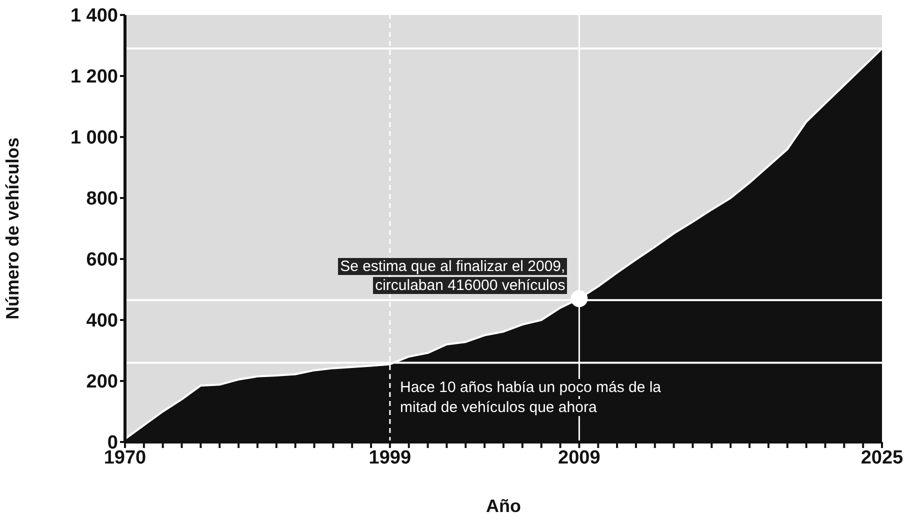 The width and height of the screenshot is (917, 523). Describe the element at coordinates (579, 457) in the screenshot. I see `x-tick-label: 2009` at that location.